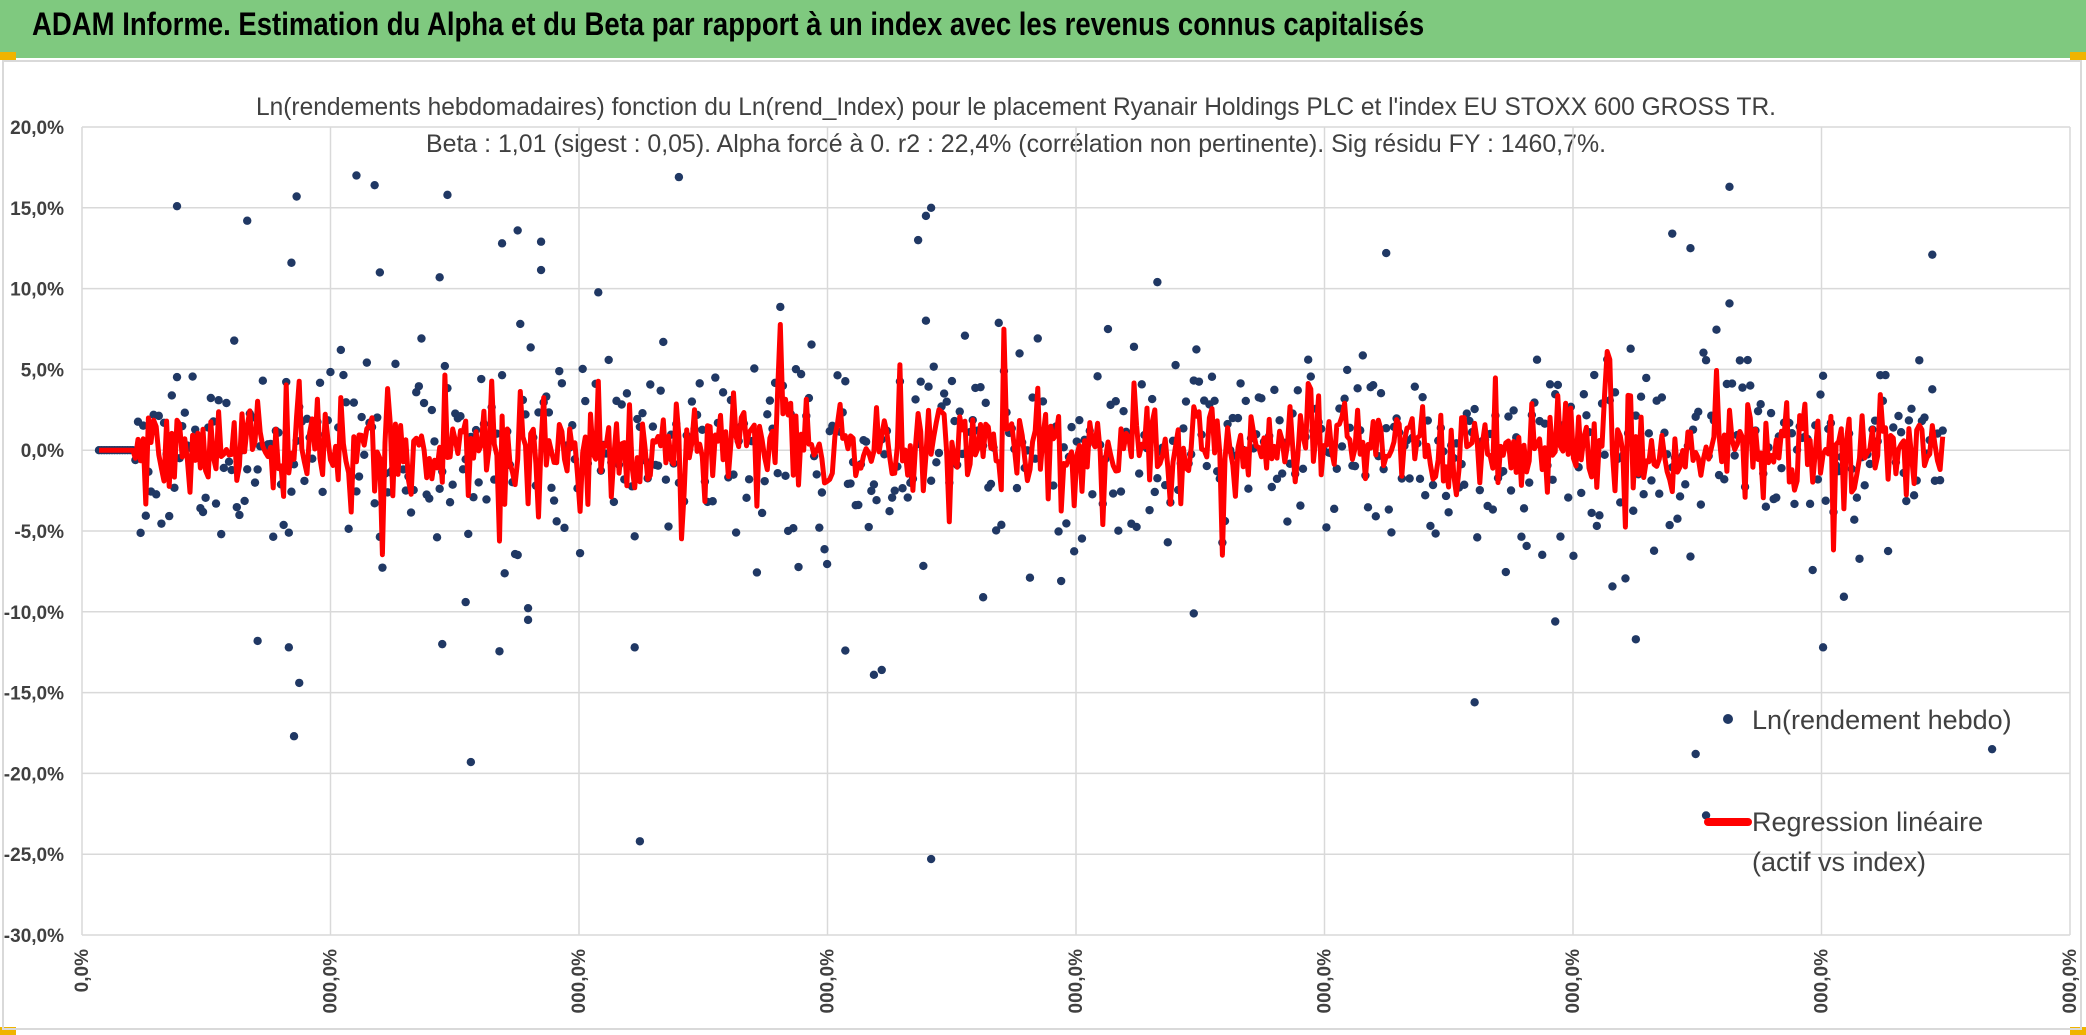 Image resolution: width=2086 pixels, height=1035 pixels. I want to click on y-tick-label: 0,0%, so click(42, 451).